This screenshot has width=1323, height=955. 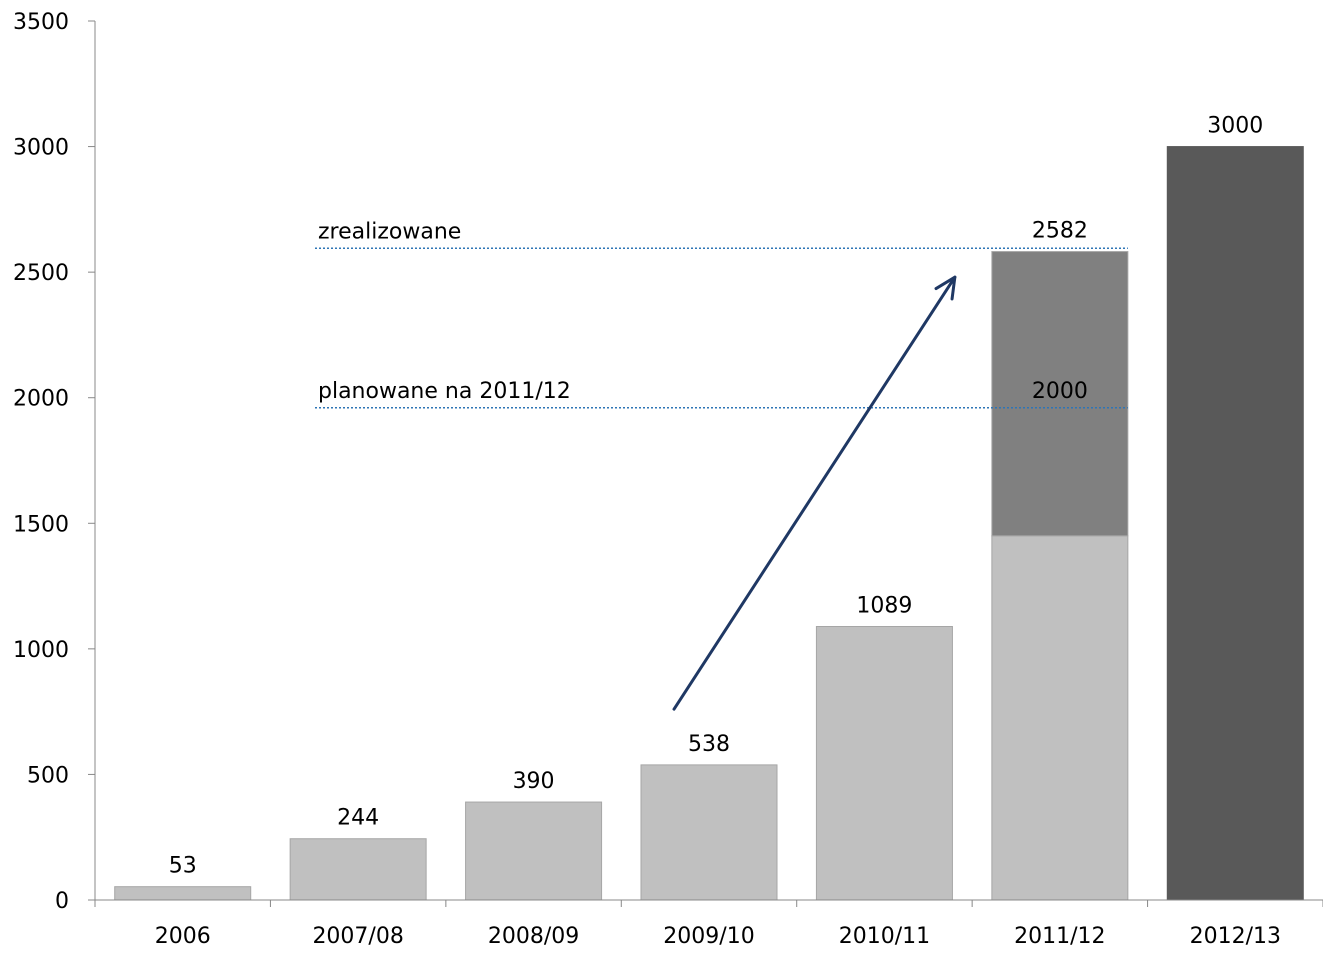 What do you see at coordinates (884, 936) in the screenshot?
I see `x-tick-label: 2010/11` at bounding box center [884, 936].